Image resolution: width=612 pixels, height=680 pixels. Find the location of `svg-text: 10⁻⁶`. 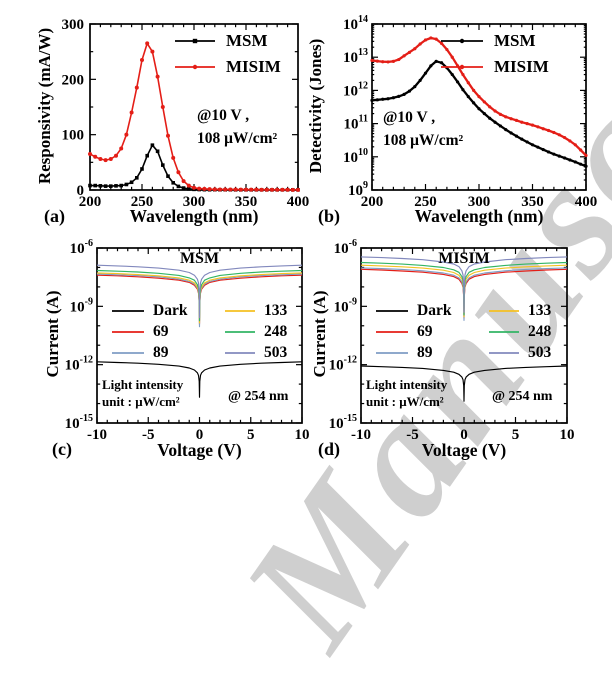

svg-text: 10⁻⁶ is located at coordinates (81, 247).